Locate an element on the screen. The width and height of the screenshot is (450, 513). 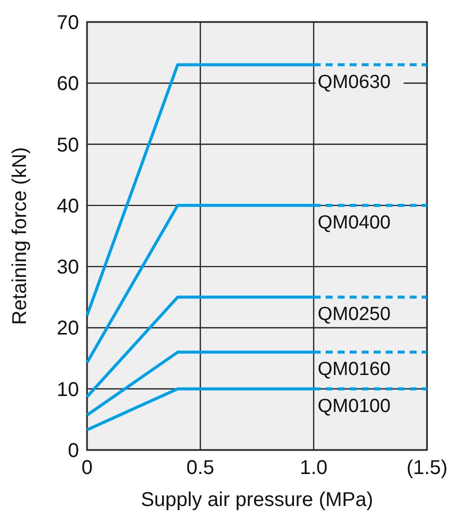
series-label: QM0400 is located at coordinates (354, 223).